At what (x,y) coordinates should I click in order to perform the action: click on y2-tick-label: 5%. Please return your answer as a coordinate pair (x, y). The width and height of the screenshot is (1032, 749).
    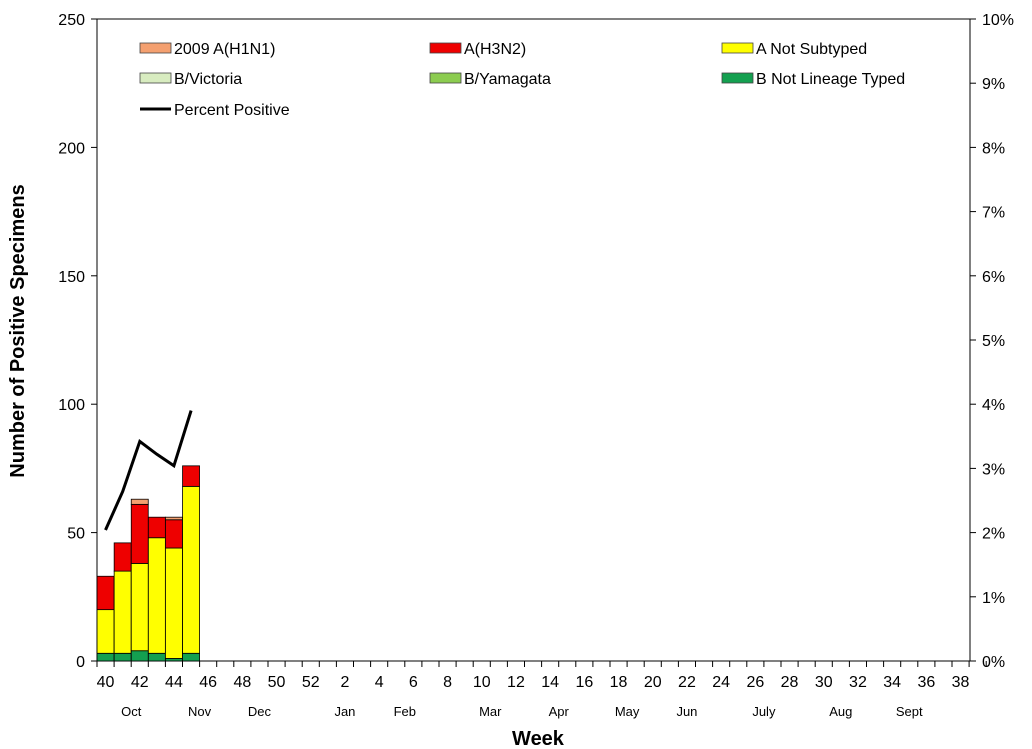
    Looking at the image, I should click on (993, 341).